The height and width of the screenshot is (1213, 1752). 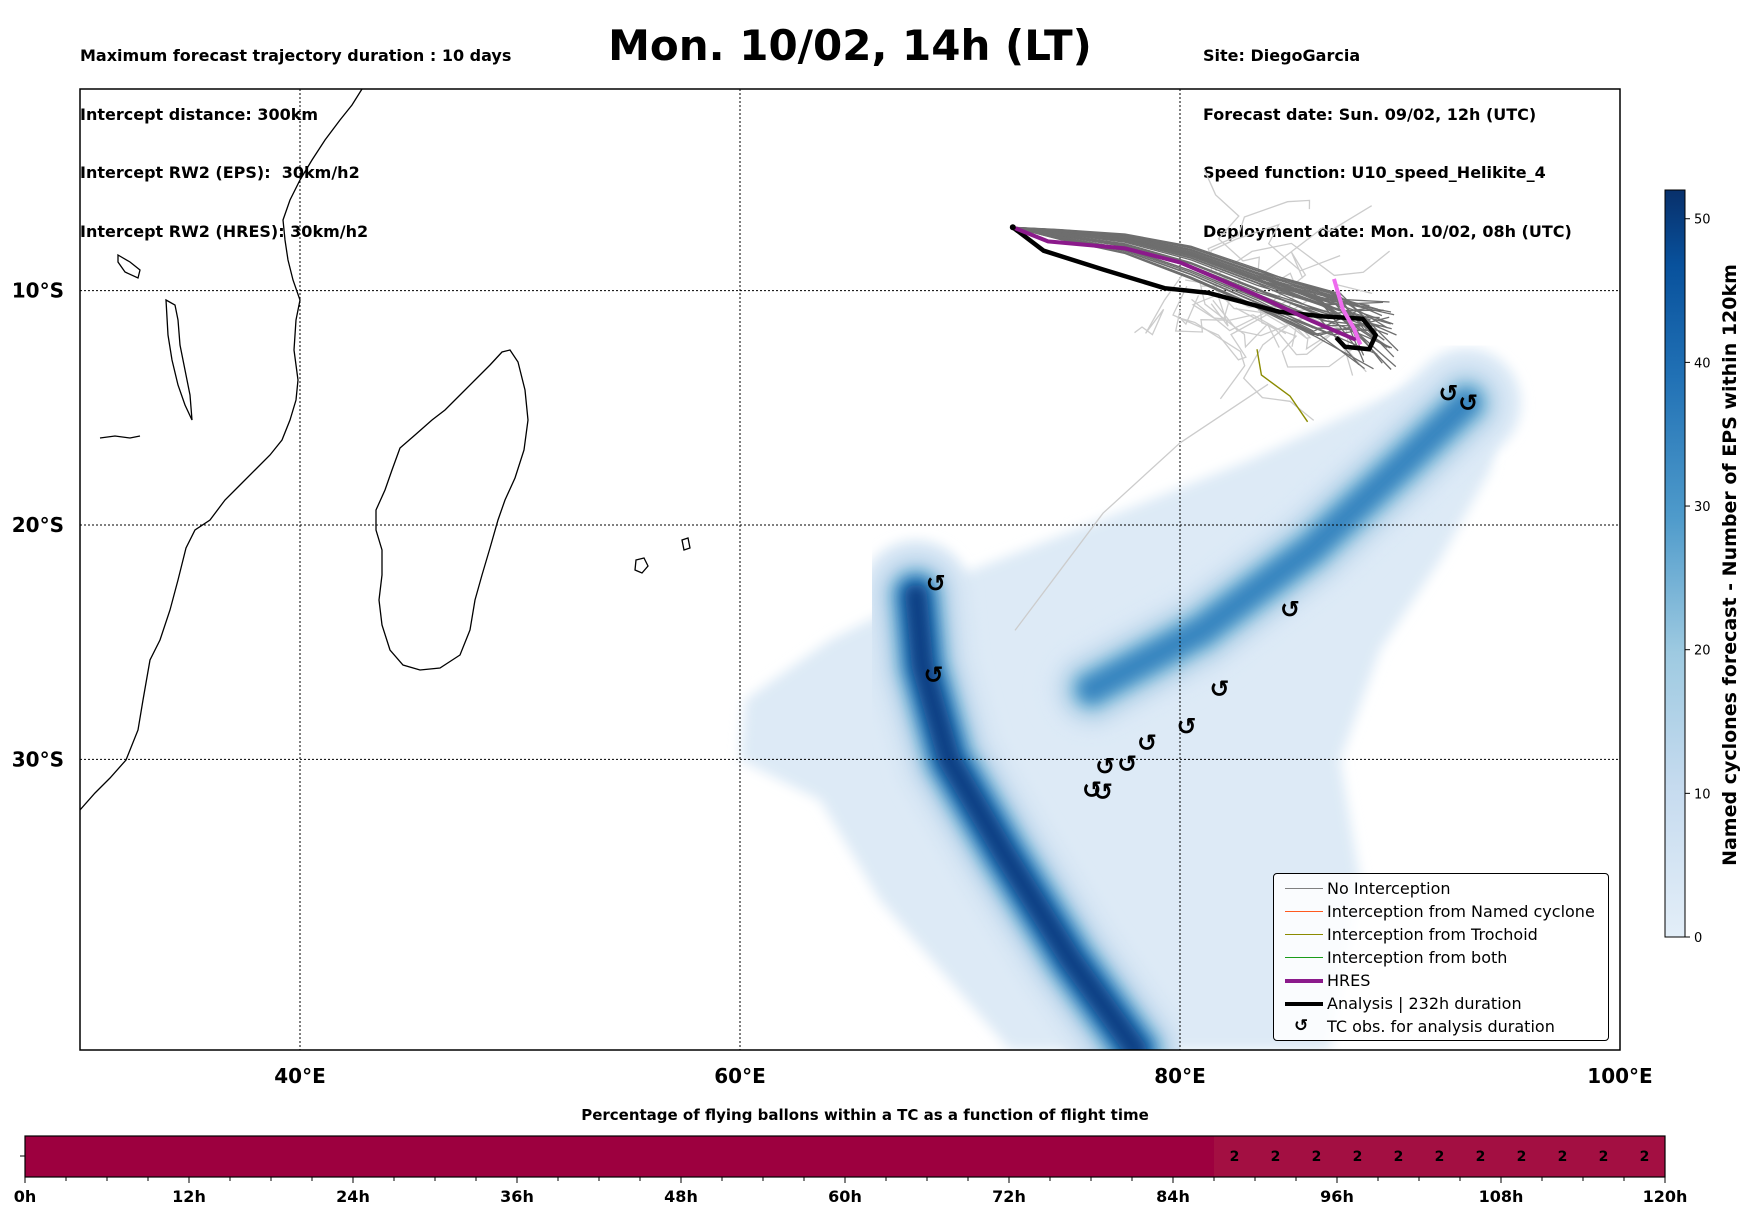 I want to click on forecast-date: Forecast date: Sun. 09/02, 12h (UTC), so click(x=1370, y=114).